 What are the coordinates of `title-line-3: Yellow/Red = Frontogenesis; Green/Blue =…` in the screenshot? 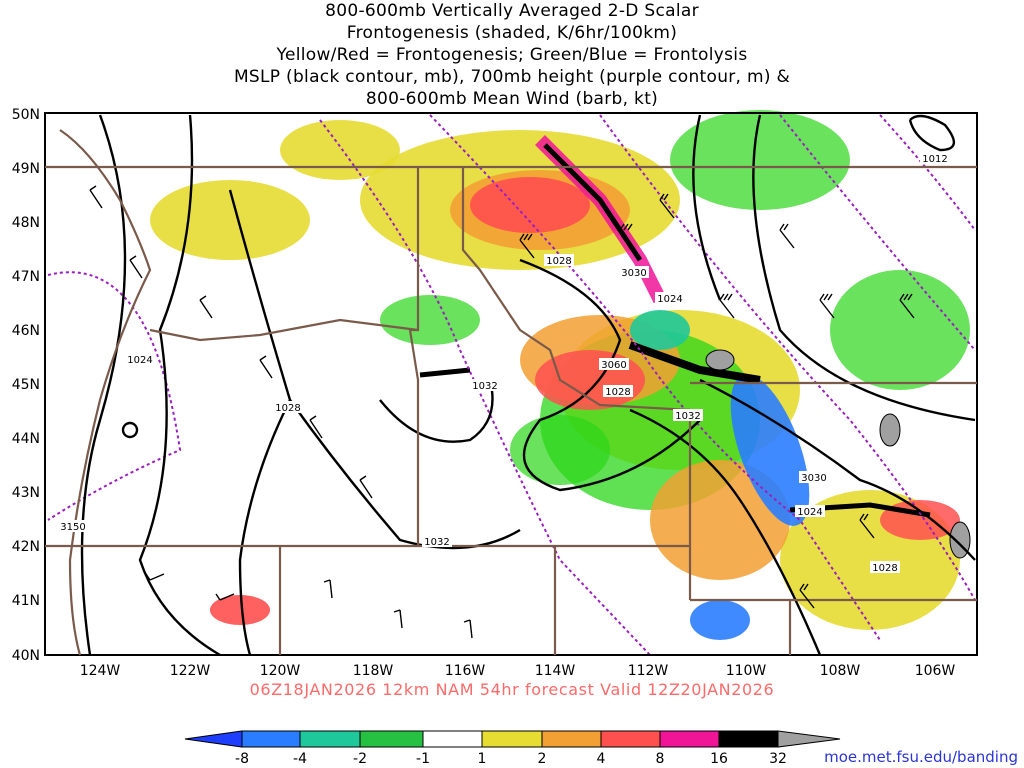 It's located at (512, 55).